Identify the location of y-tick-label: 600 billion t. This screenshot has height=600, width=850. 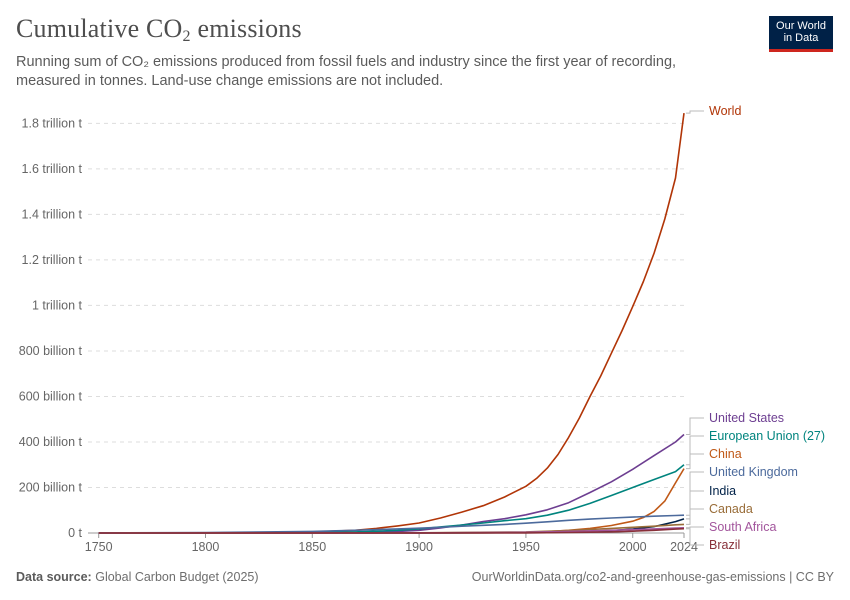
(51, 396).